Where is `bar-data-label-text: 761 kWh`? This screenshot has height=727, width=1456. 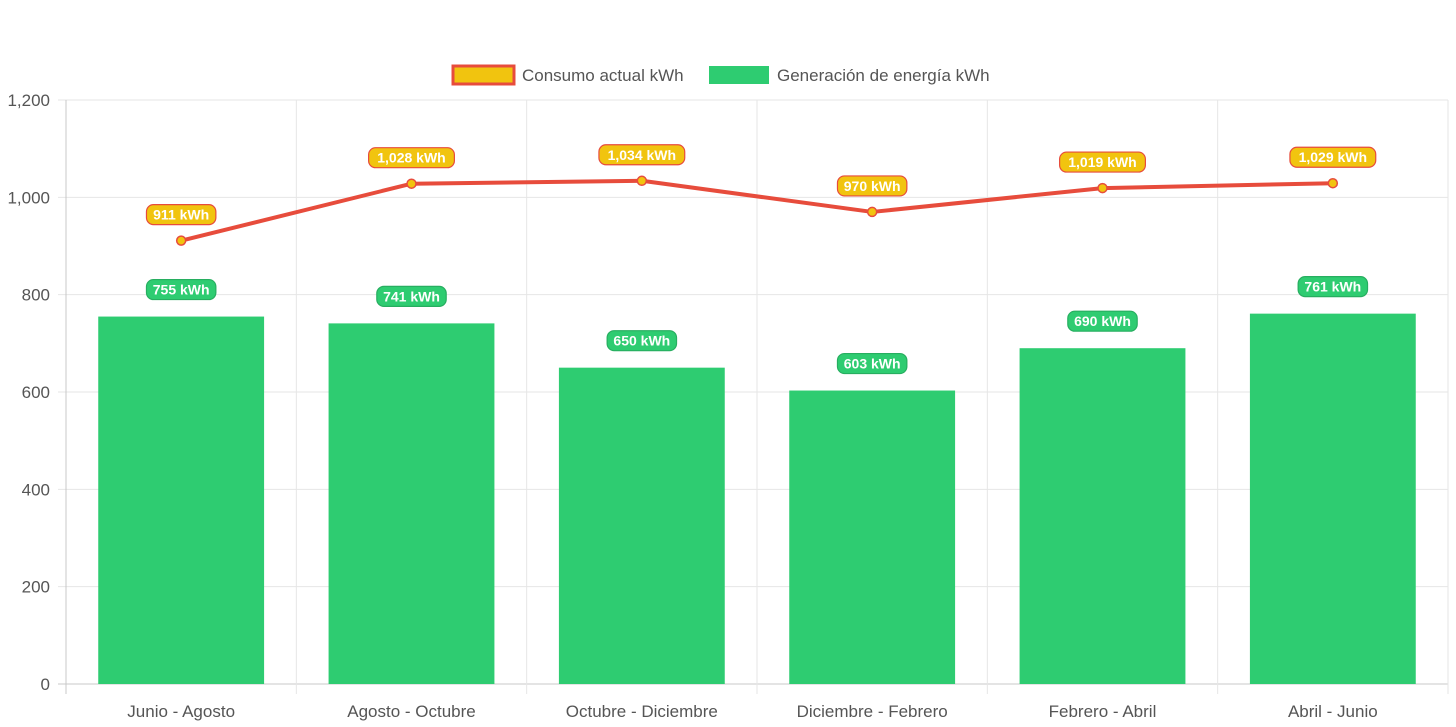
bar-data-label-text: 761 kWh is located at coordinates (1332, 287).